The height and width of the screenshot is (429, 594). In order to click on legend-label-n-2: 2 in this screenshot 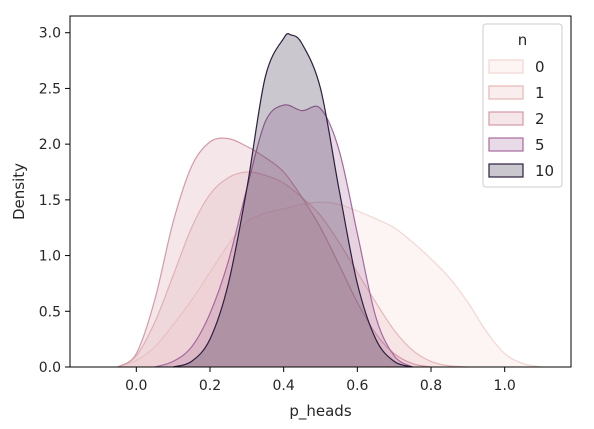, I will do `click(540, 119)`.